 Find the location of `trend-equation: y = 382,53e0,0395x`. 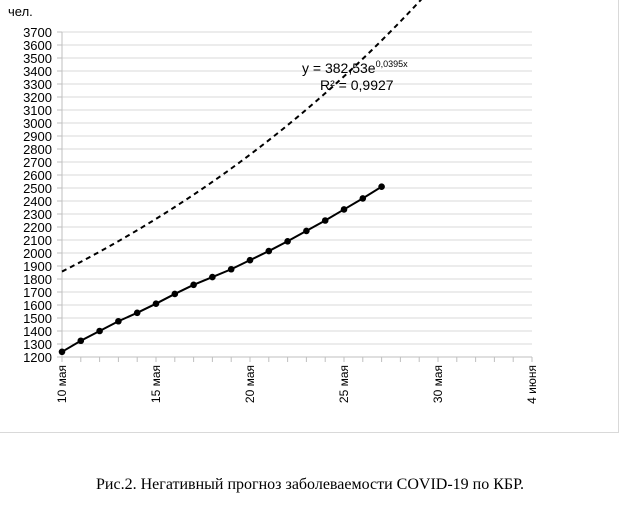

trend-equation: y = 382,53e0,0395x is located at coordinates (355, 67).